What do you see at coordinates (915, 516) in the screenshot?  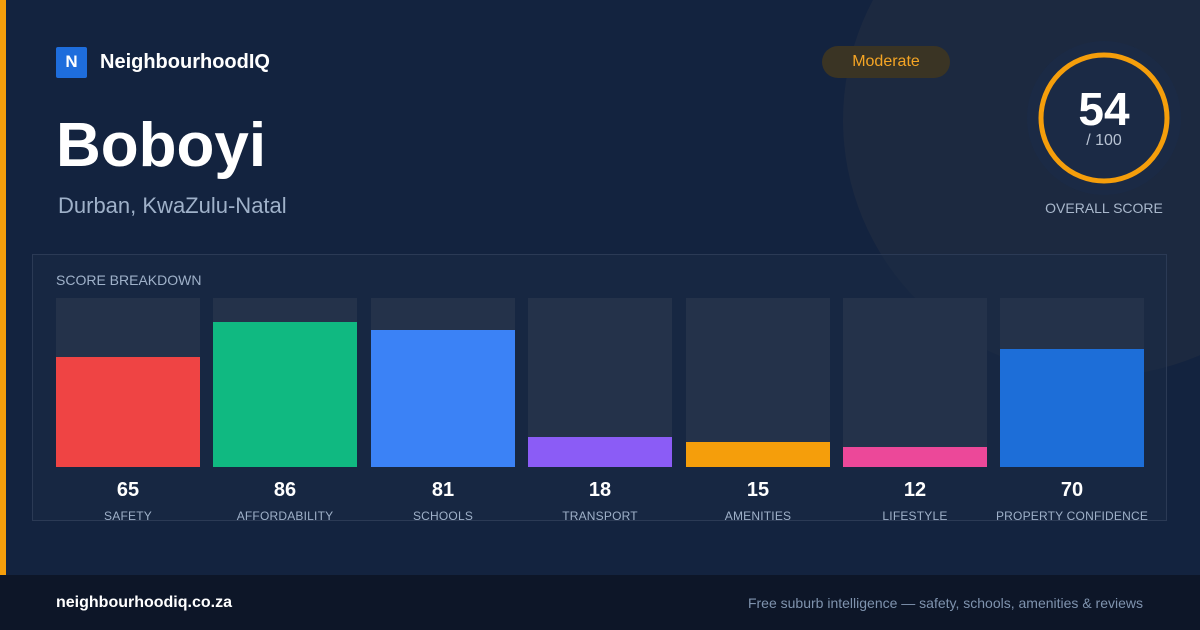 I see `bar-label: LIFESTYLE` at bounding box center [915, 516].